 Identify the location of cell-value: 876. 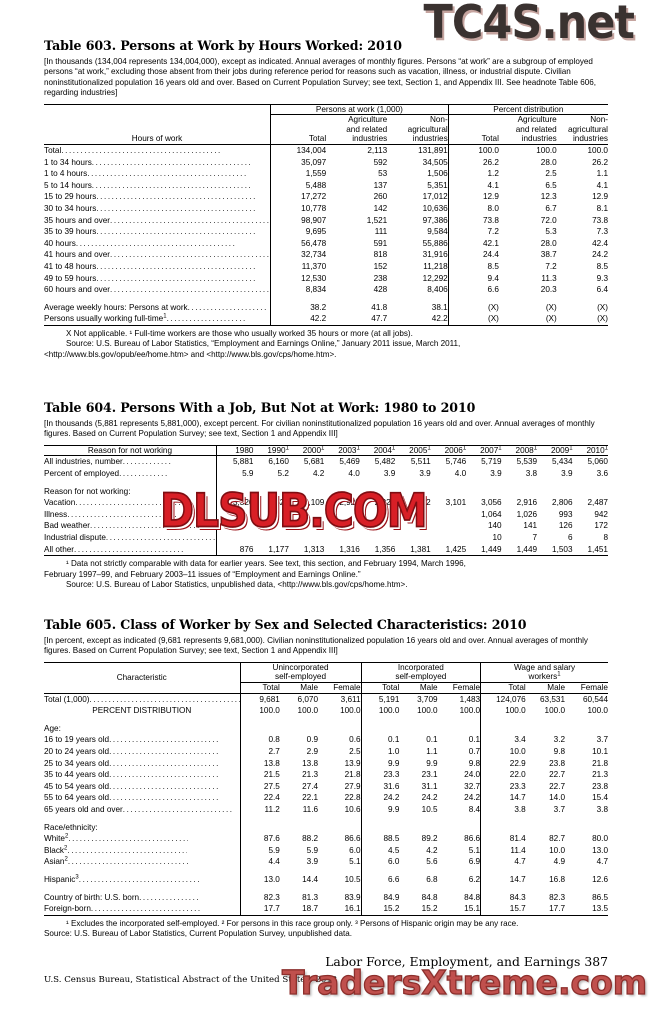
(234, 550).